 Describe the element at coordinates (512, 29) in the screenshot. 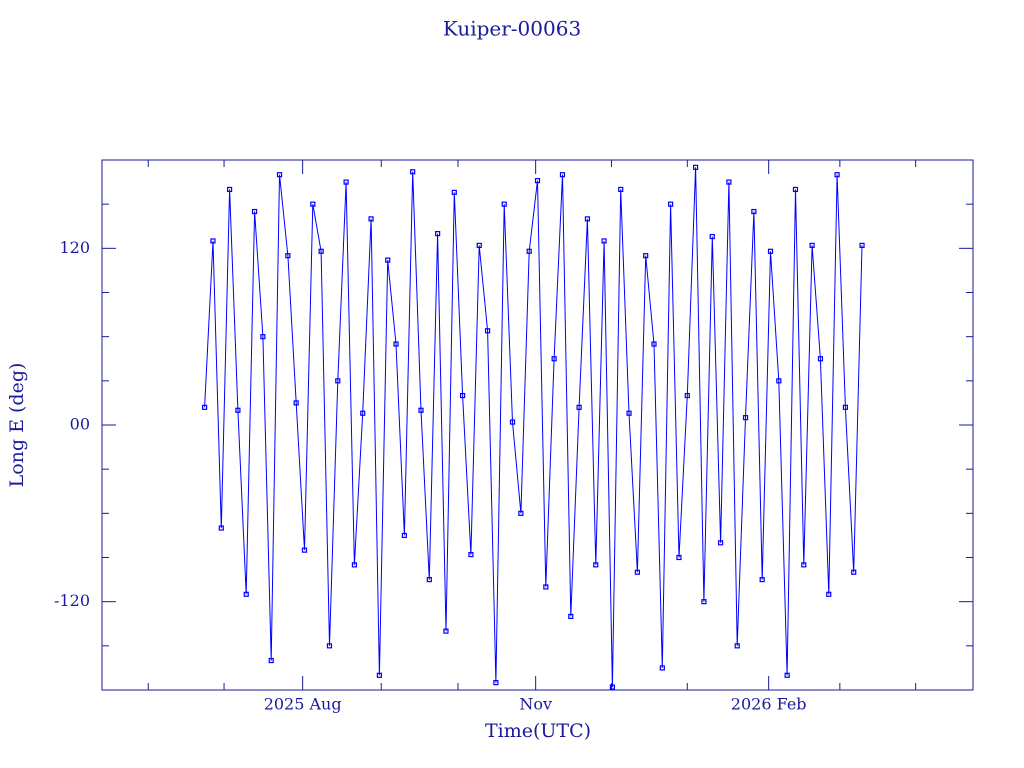

I see `chart-title: Kuiper-00063` at that location.